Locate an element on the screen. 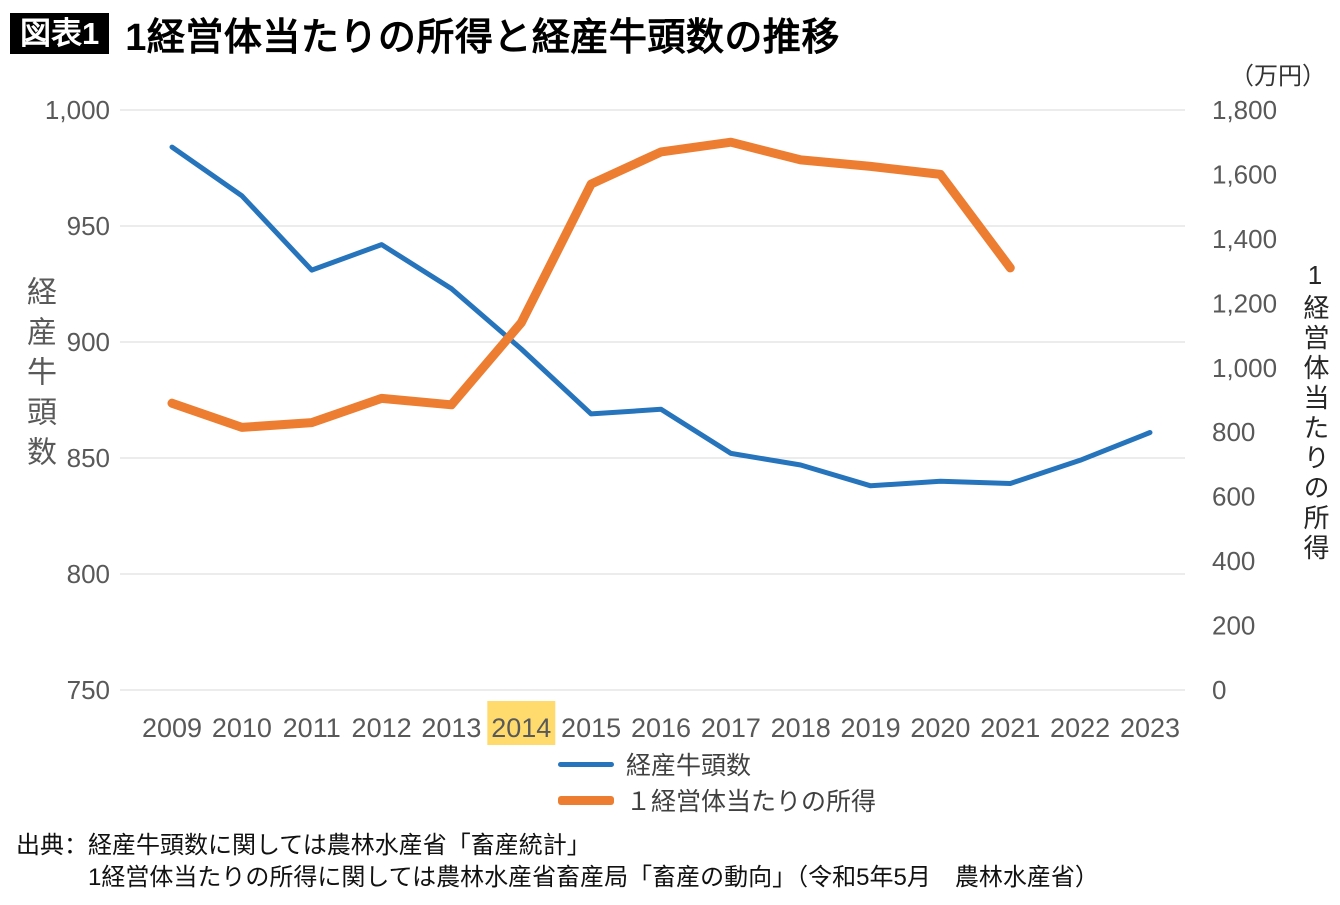 The width and height of the screenshot is (1340, 905). left-axis-tick-label: 1,000 is located at coordinates (77, 110).